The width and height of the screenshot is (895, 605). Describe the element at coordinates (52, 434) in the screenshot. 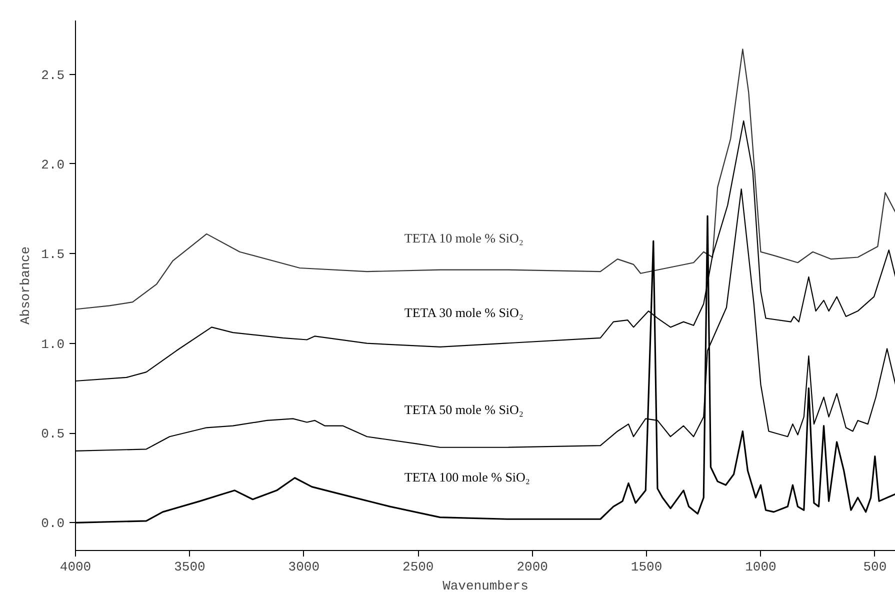

I see `y-tick-label: 0.5` at that location.